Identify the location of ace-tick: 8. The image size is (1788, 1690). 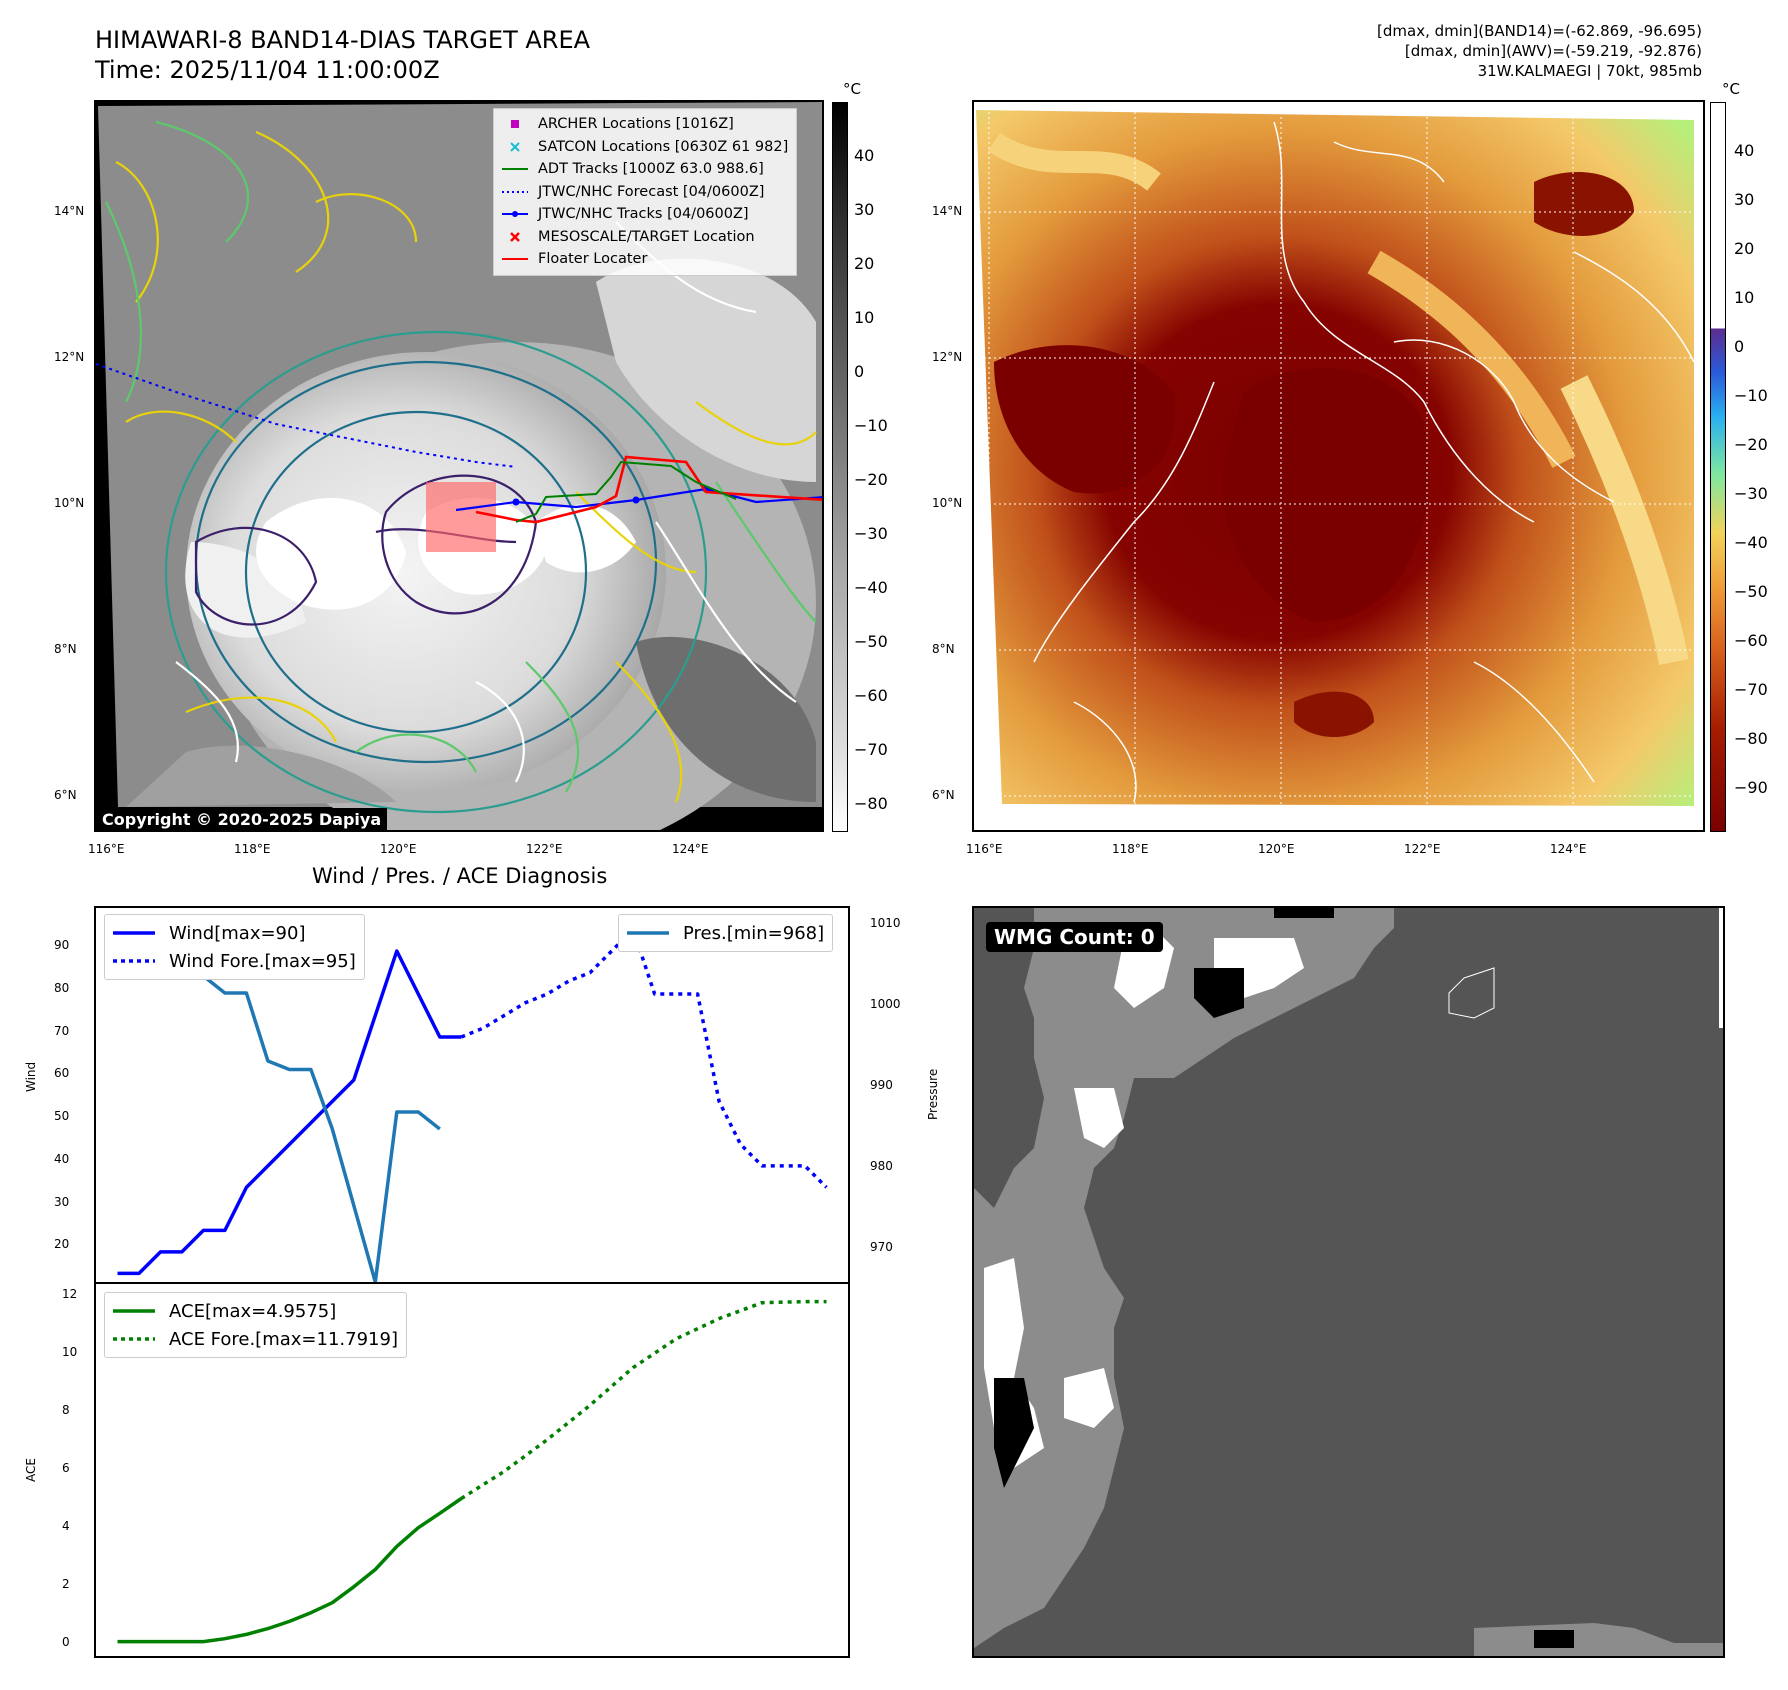
(66, 1410).